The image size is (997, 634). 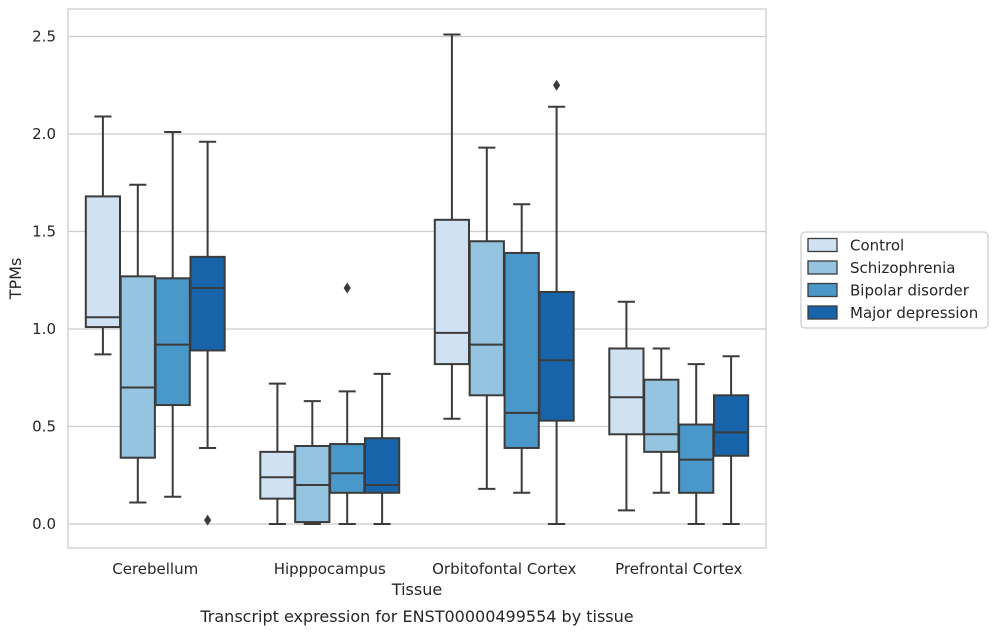 What do you see at coordinates (910, 291) in the screenshot?
I see `legend-label: Bipolar disorder` at bounding box center [910, 291].